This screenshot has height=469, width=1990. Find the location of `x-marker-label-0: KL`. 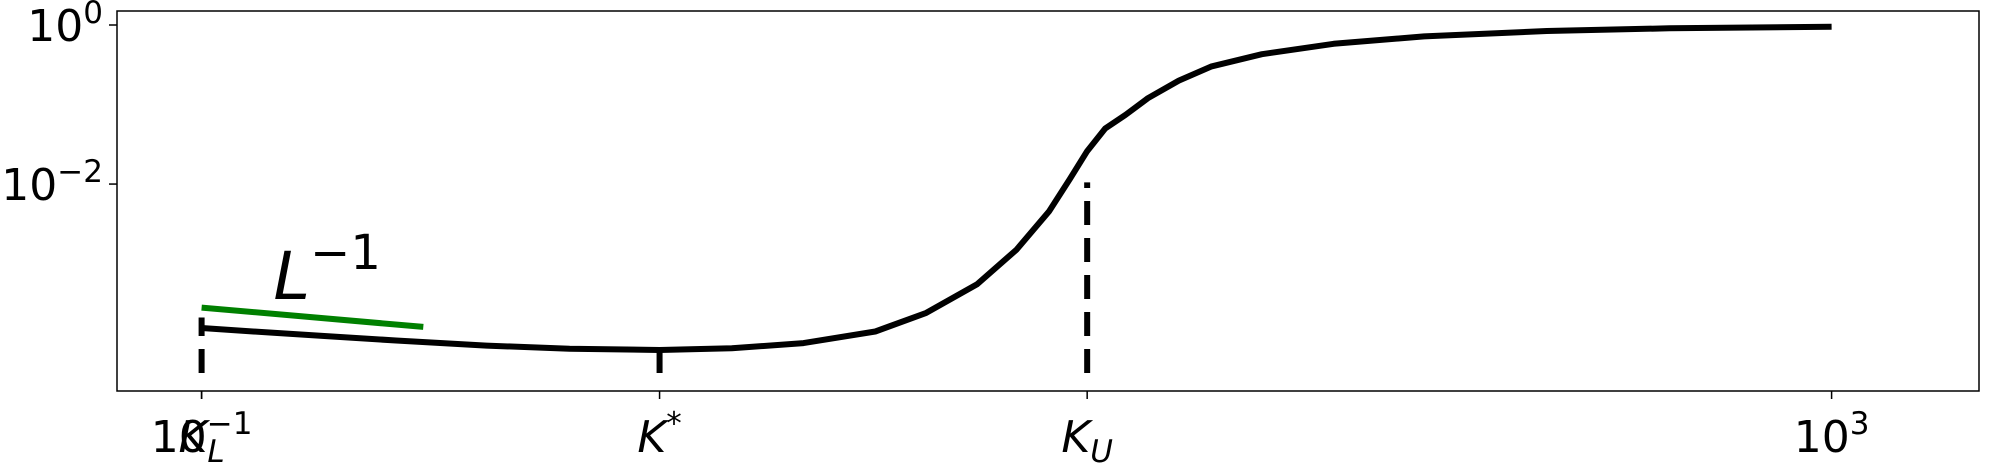

x-marker-label-0: KL is located at coordinates (202, 440).